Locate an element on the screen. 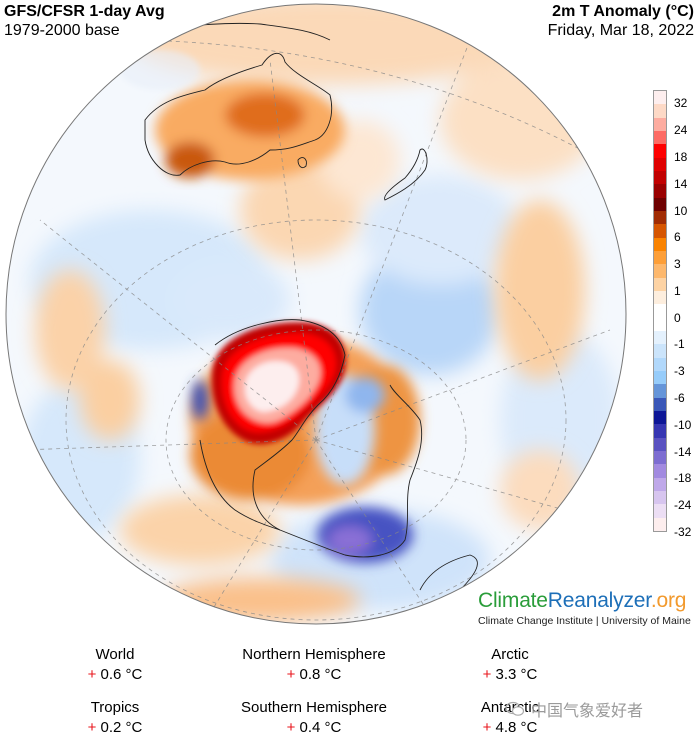 This screenshot has height=740, width=700. stat-label: Antarctic is located at coordinates (510, 707).